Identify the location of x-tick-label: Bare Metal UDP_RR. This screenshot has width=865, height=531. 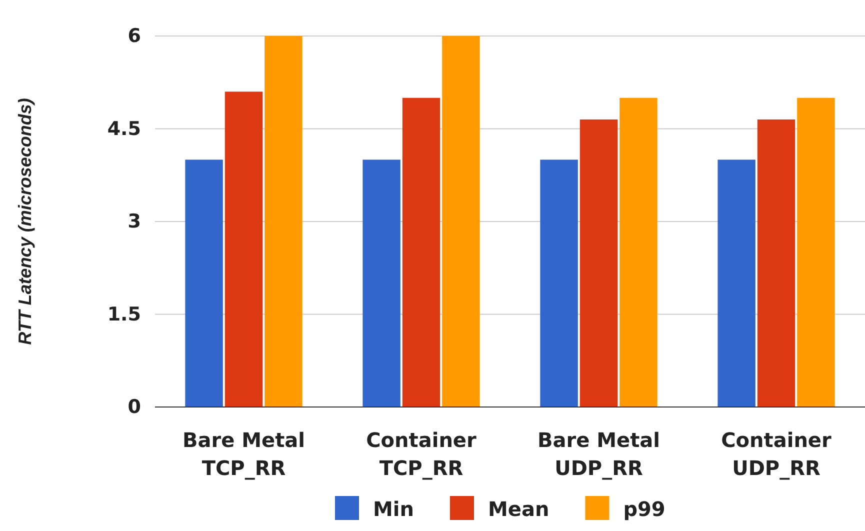
(598, 454).